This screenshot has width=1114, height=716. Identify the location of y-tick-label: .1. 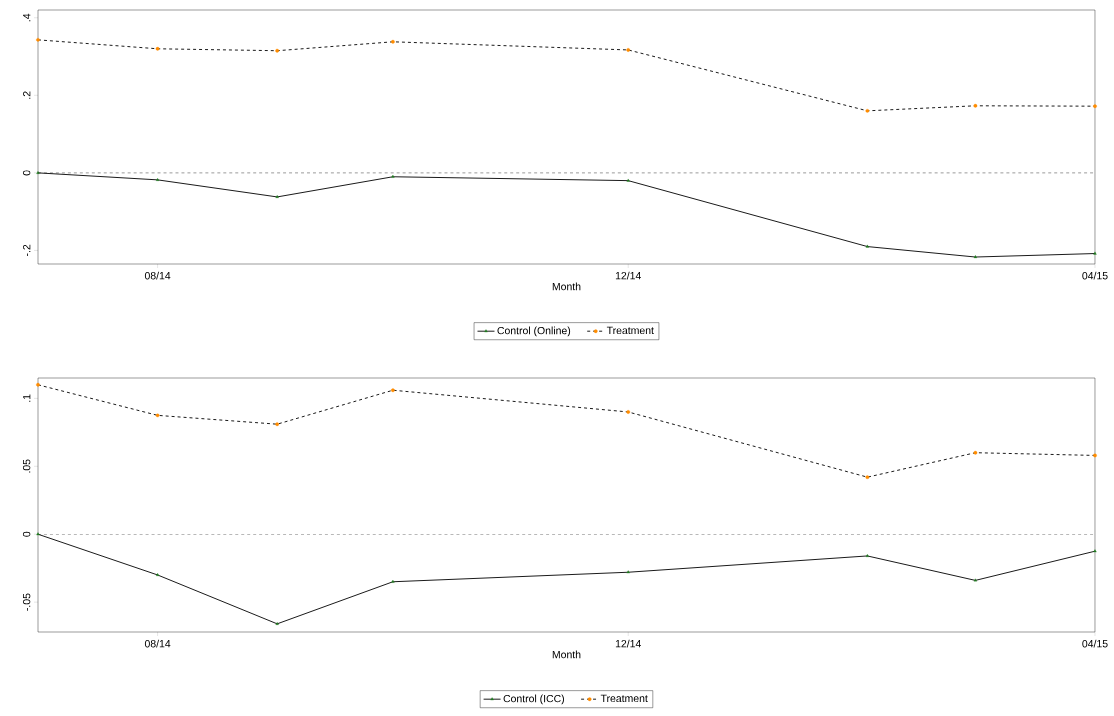
(27, 398).